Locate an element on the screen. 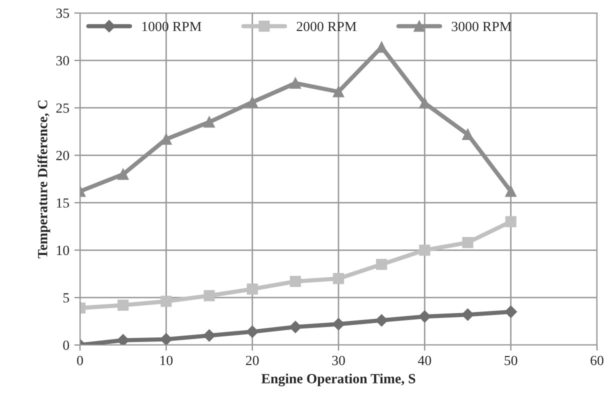 This screenshot has height=401, width=613. x-tick-label: 60 is located at coordinates (597, 361).